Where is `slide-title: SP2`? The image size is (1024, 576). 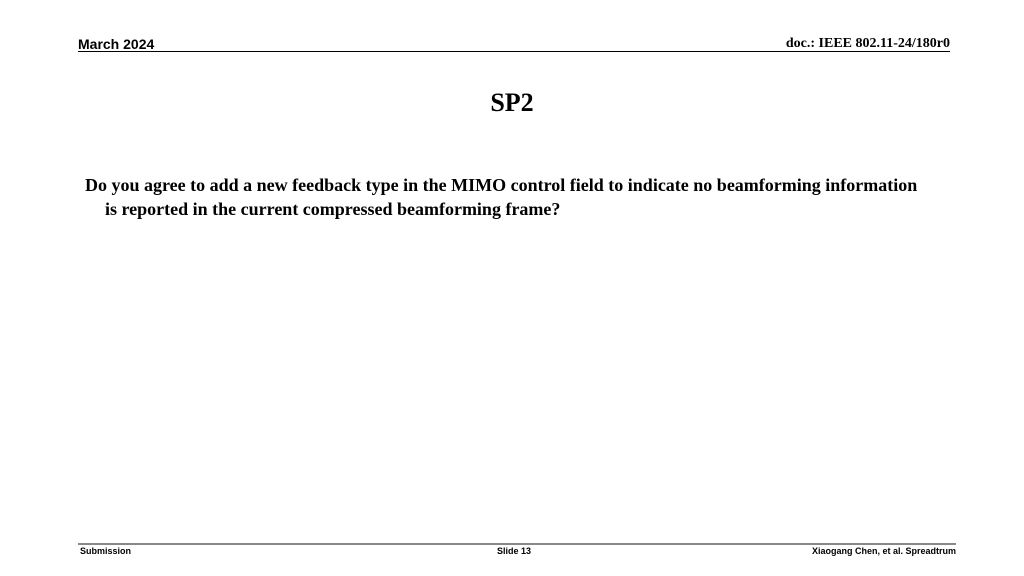 slide-title: SP2 is located at coordinates (512, 102).